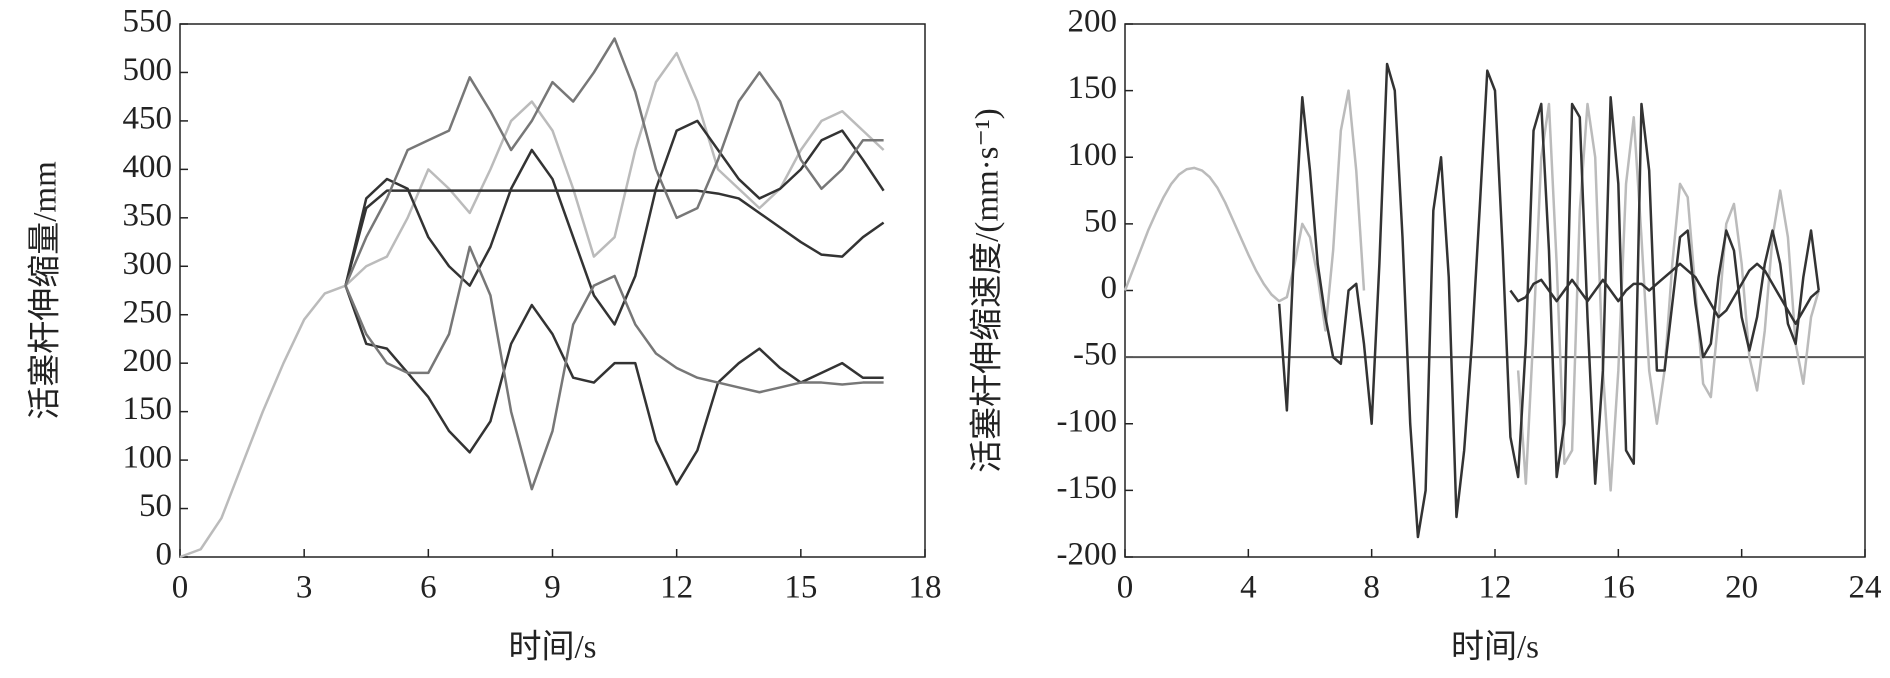 The image size is (1890, 678). I want to click on y-tick-label: -50, so click(1095, 355).